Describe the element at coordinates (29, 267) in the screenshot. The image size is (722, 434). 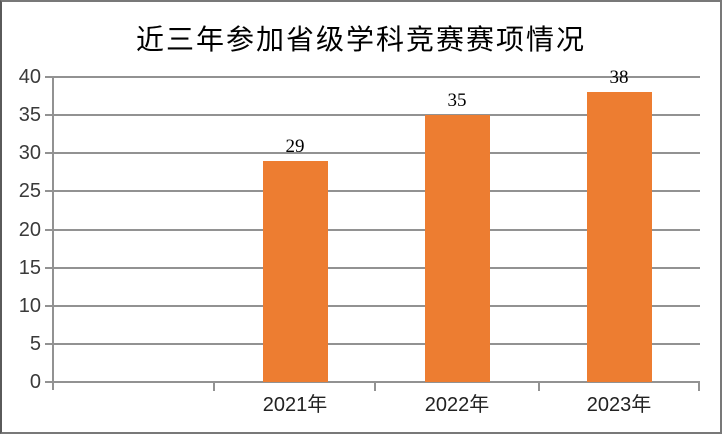
I see `y-tick-label: 15` at that location.